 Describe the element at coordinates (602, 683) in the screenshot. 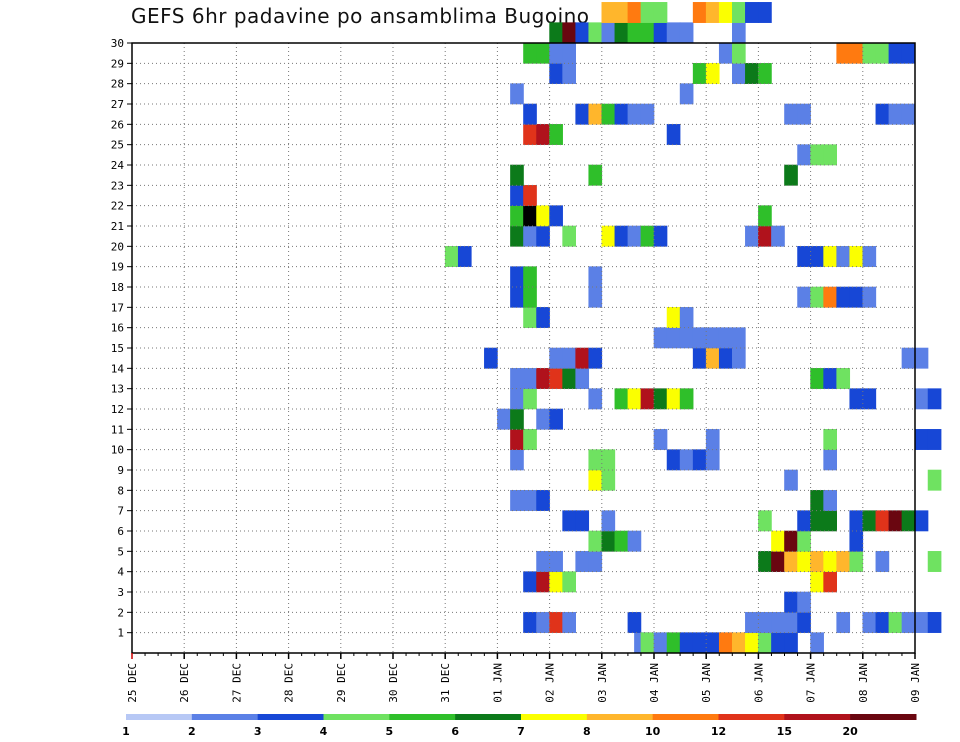

I see `x-tick-label: 03 JAN` at that location.